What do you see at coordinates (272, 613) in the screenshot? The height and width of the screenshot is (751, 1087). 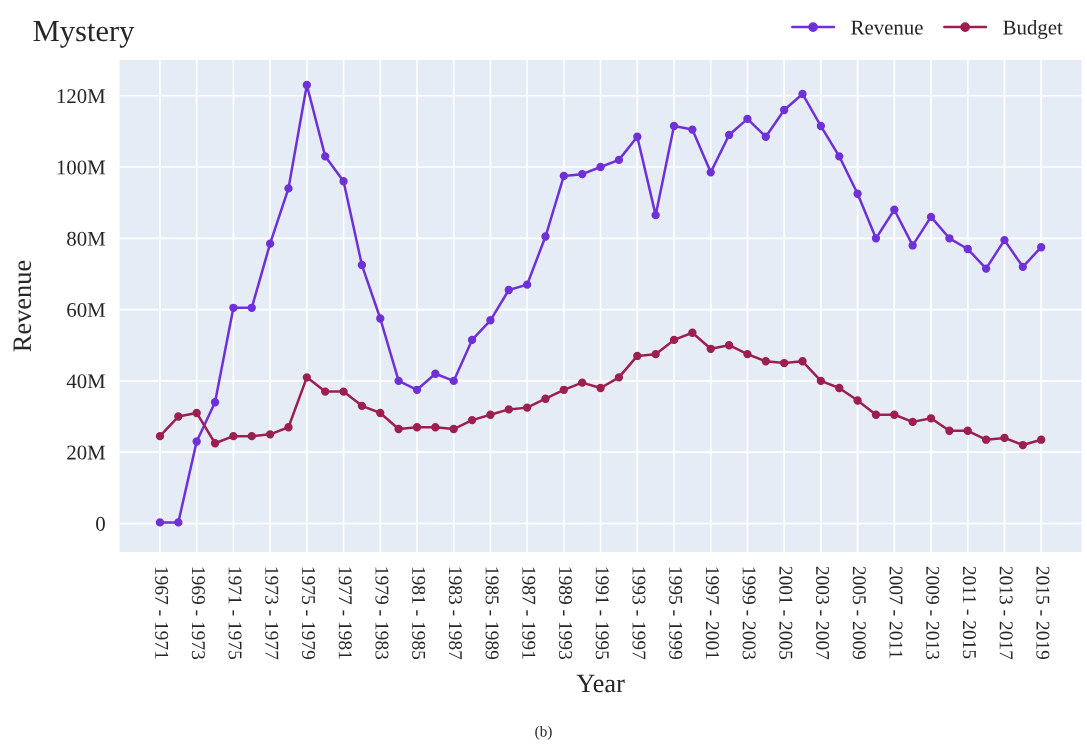 I see `x-tick-label: 1973 - 1977` at bounding box center [272, 613].